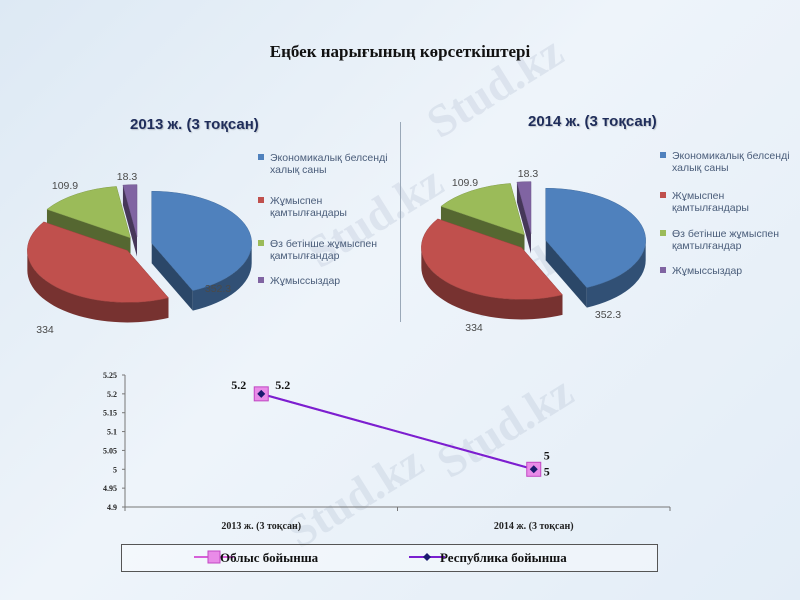  What do you see at coordinates (112, 394) in the screenshot?
I see `y-tick-label: 5.2` at bounding box center [112, 394].